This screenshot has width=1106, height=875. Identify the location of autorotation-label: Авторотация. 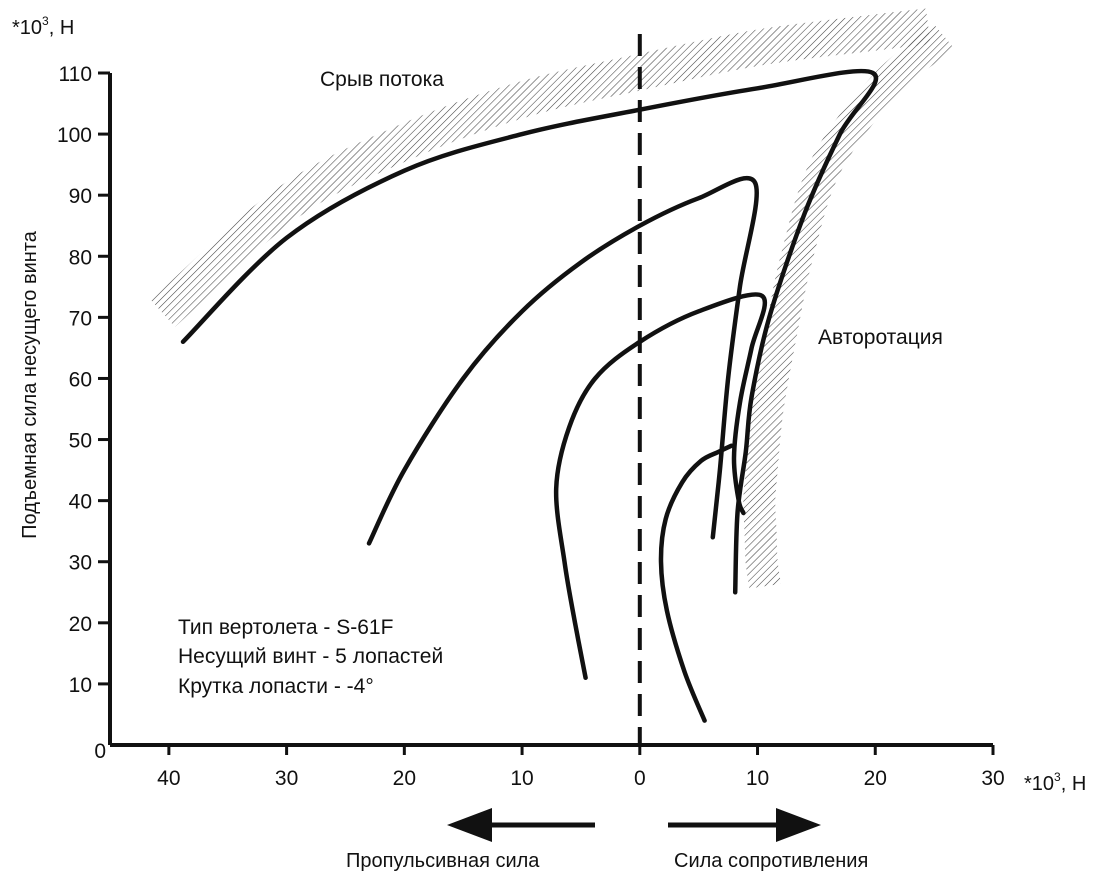
(880, 337).